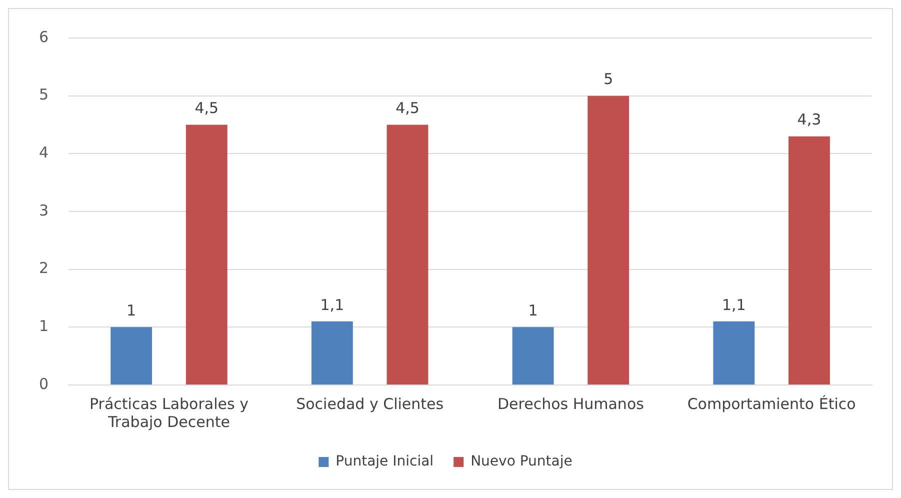 The width and height of the screenshot is (901, 498). Describe the element at coordinates (370, 403) in the screenshot. I see `x-tick-label: Sociedad y Clientes` at that location.